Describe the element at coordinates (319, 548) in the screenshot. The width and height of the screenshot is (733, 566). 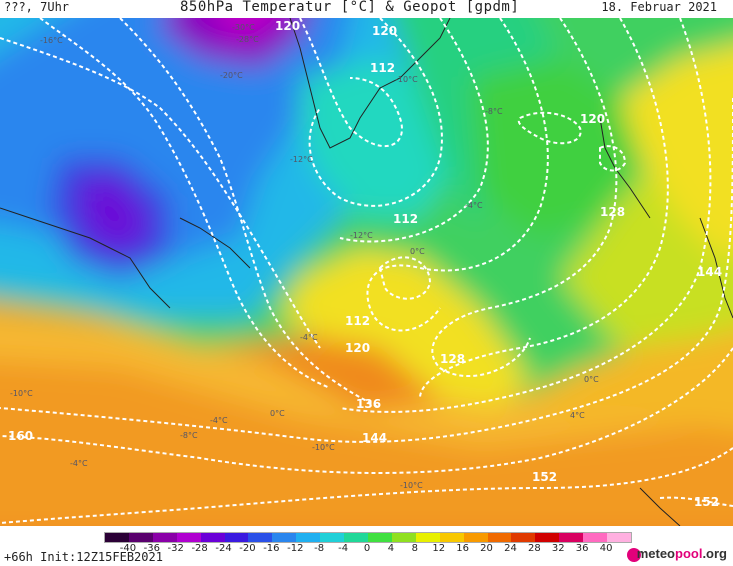
I see `color-scale-tick-label: -8` at that location.